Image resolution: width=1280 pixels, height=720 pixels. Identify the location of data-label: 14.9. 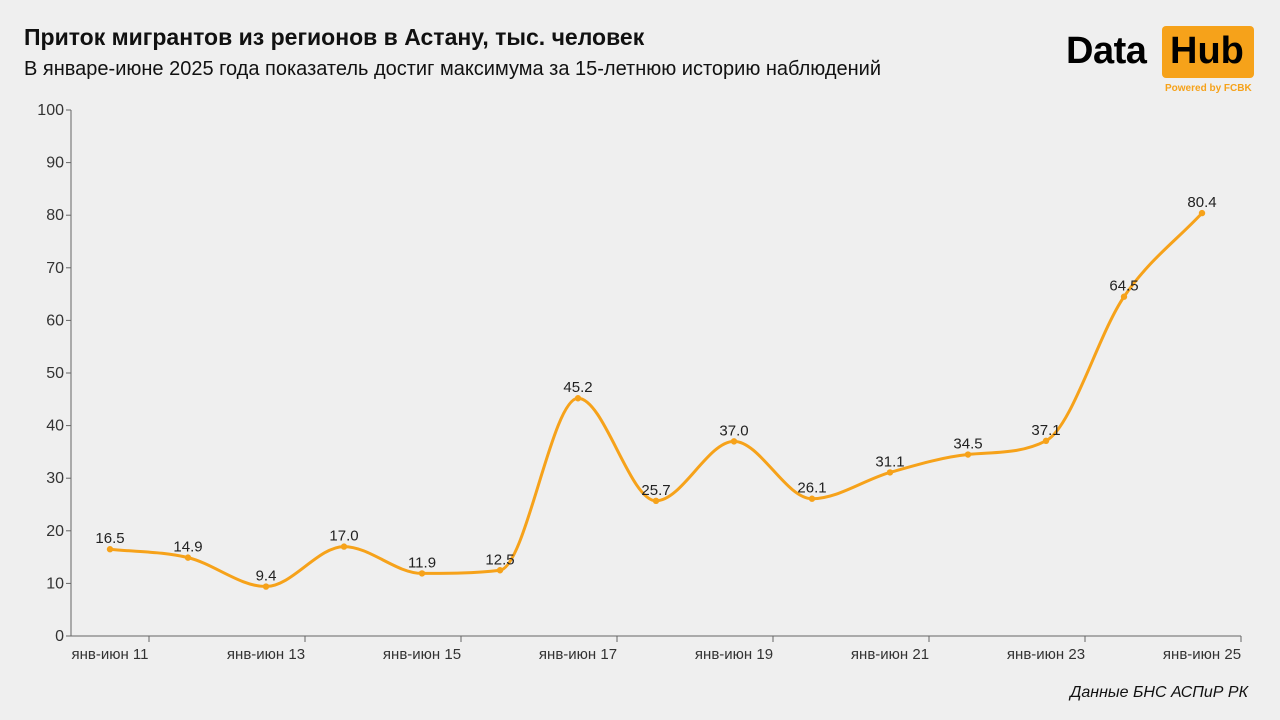
(187, 547).